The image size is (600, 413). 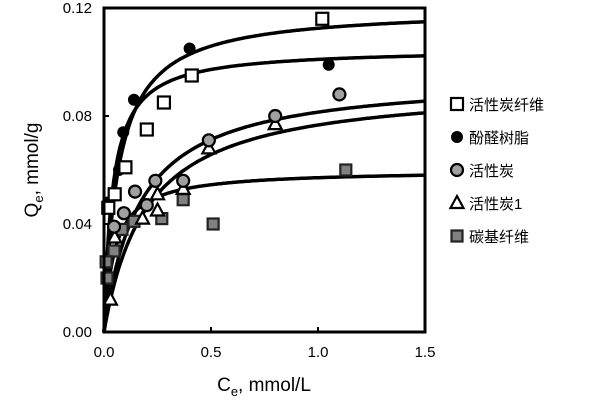 What do you see at coordinates (491, 171) in the screenshot?
I see `legend-label: 活性炭` at bounding box center [491, 171].